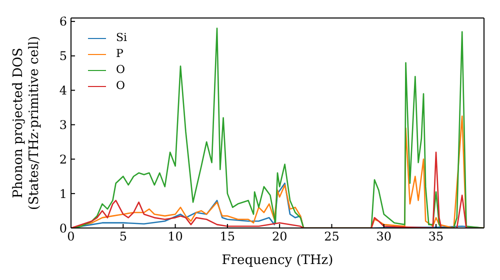 This screenshot has width=500, height=280. What do you see at coordinates (63, 21) in the screenshot?
I see `y-tick-label: 6` at bounding box center [63, 21].